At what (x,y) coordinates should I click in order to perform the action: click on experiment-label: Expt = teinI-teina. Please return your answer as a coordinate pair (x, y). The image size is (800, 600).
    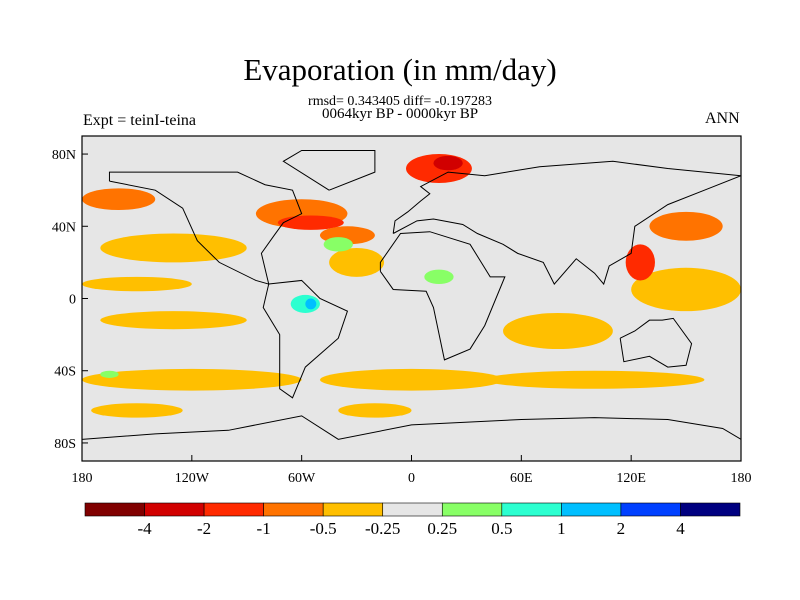
    Looking at the image, I should click on (139, 120).